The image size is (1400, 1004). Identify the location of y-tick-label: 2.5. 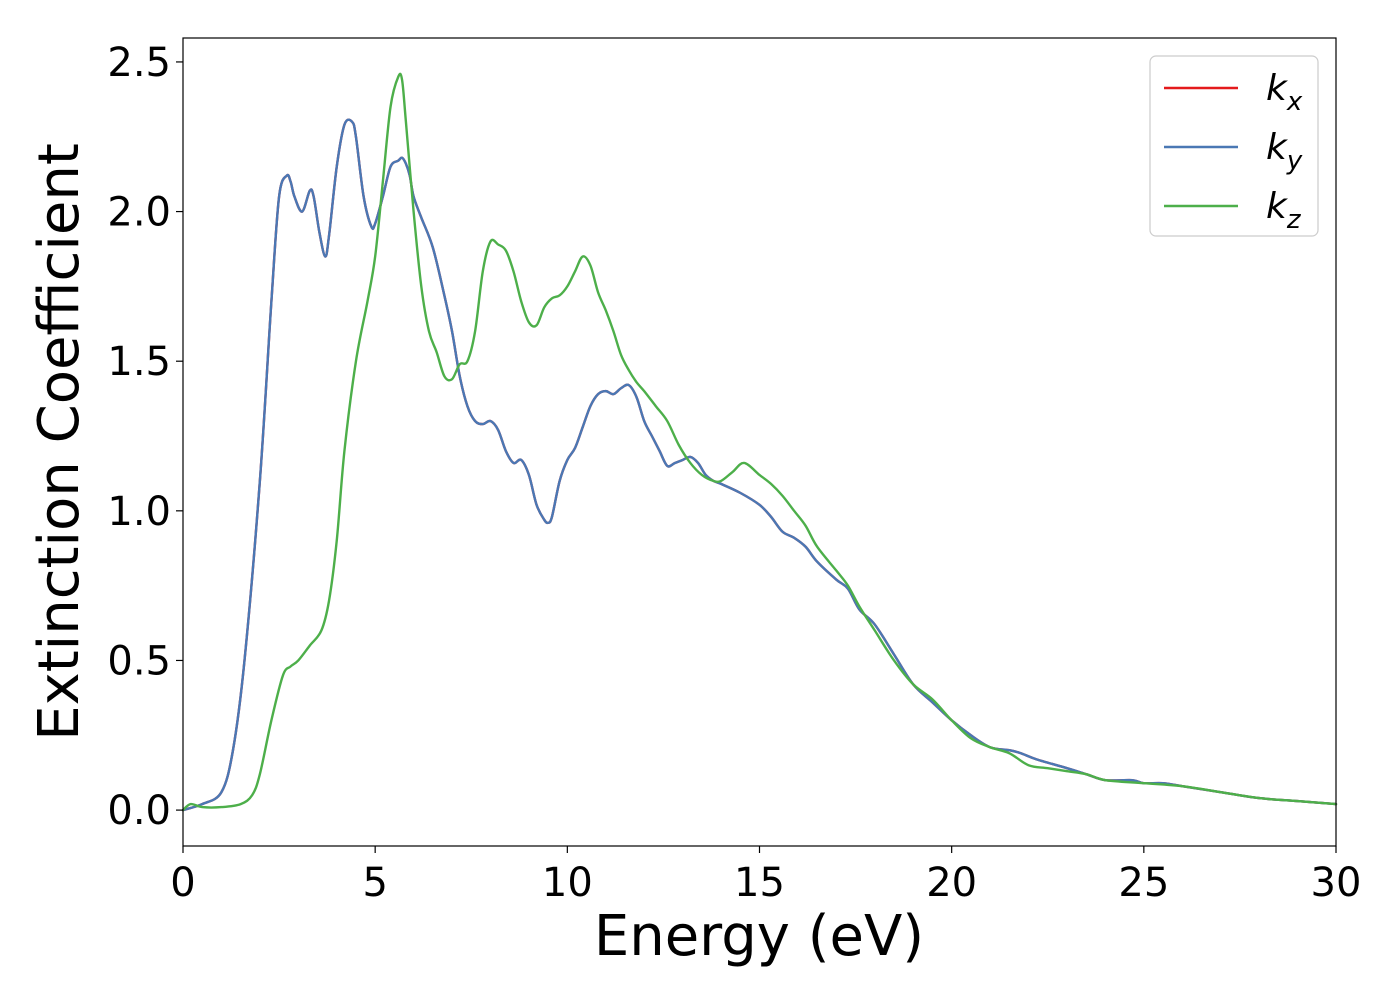
(139, 63).